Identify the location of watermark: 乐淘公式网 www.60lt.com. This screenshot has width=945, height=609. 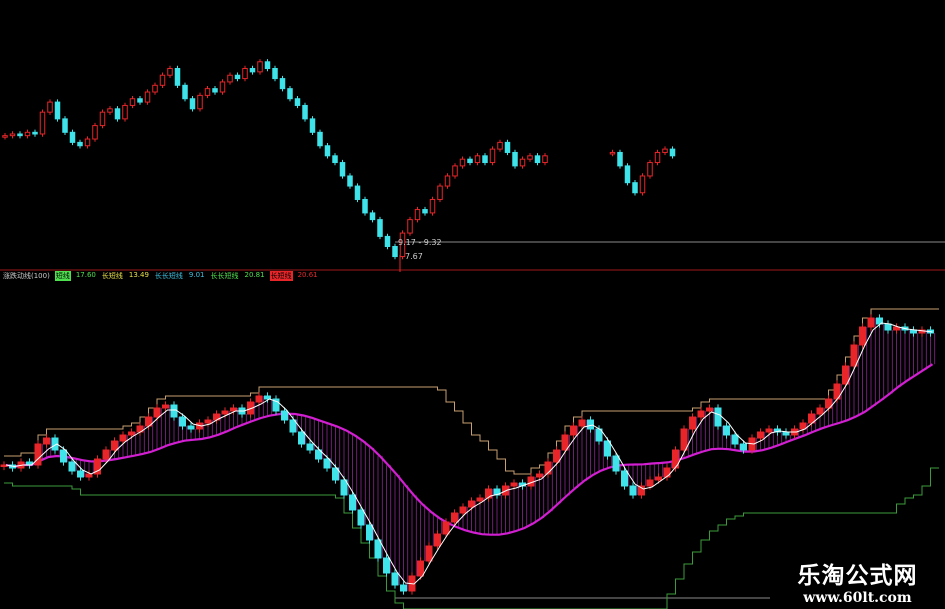
(857, 581).